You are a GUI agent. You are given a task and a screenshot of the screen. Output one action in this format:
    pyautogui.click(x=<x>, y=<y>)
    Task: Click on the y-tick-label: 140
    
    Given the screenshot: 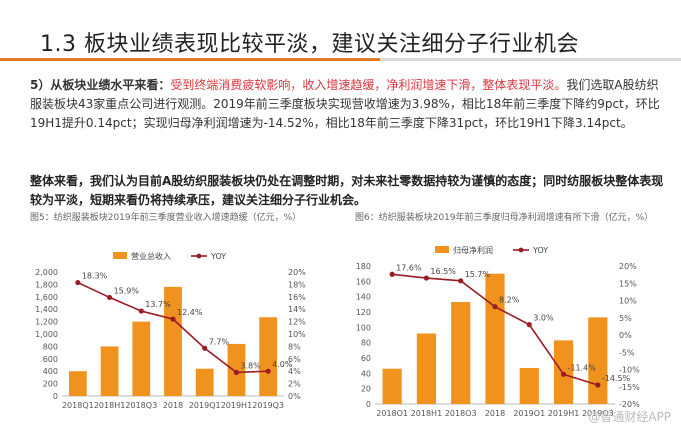 What is the action you would take?
    pyautogui.click(x=363, y=297)
    